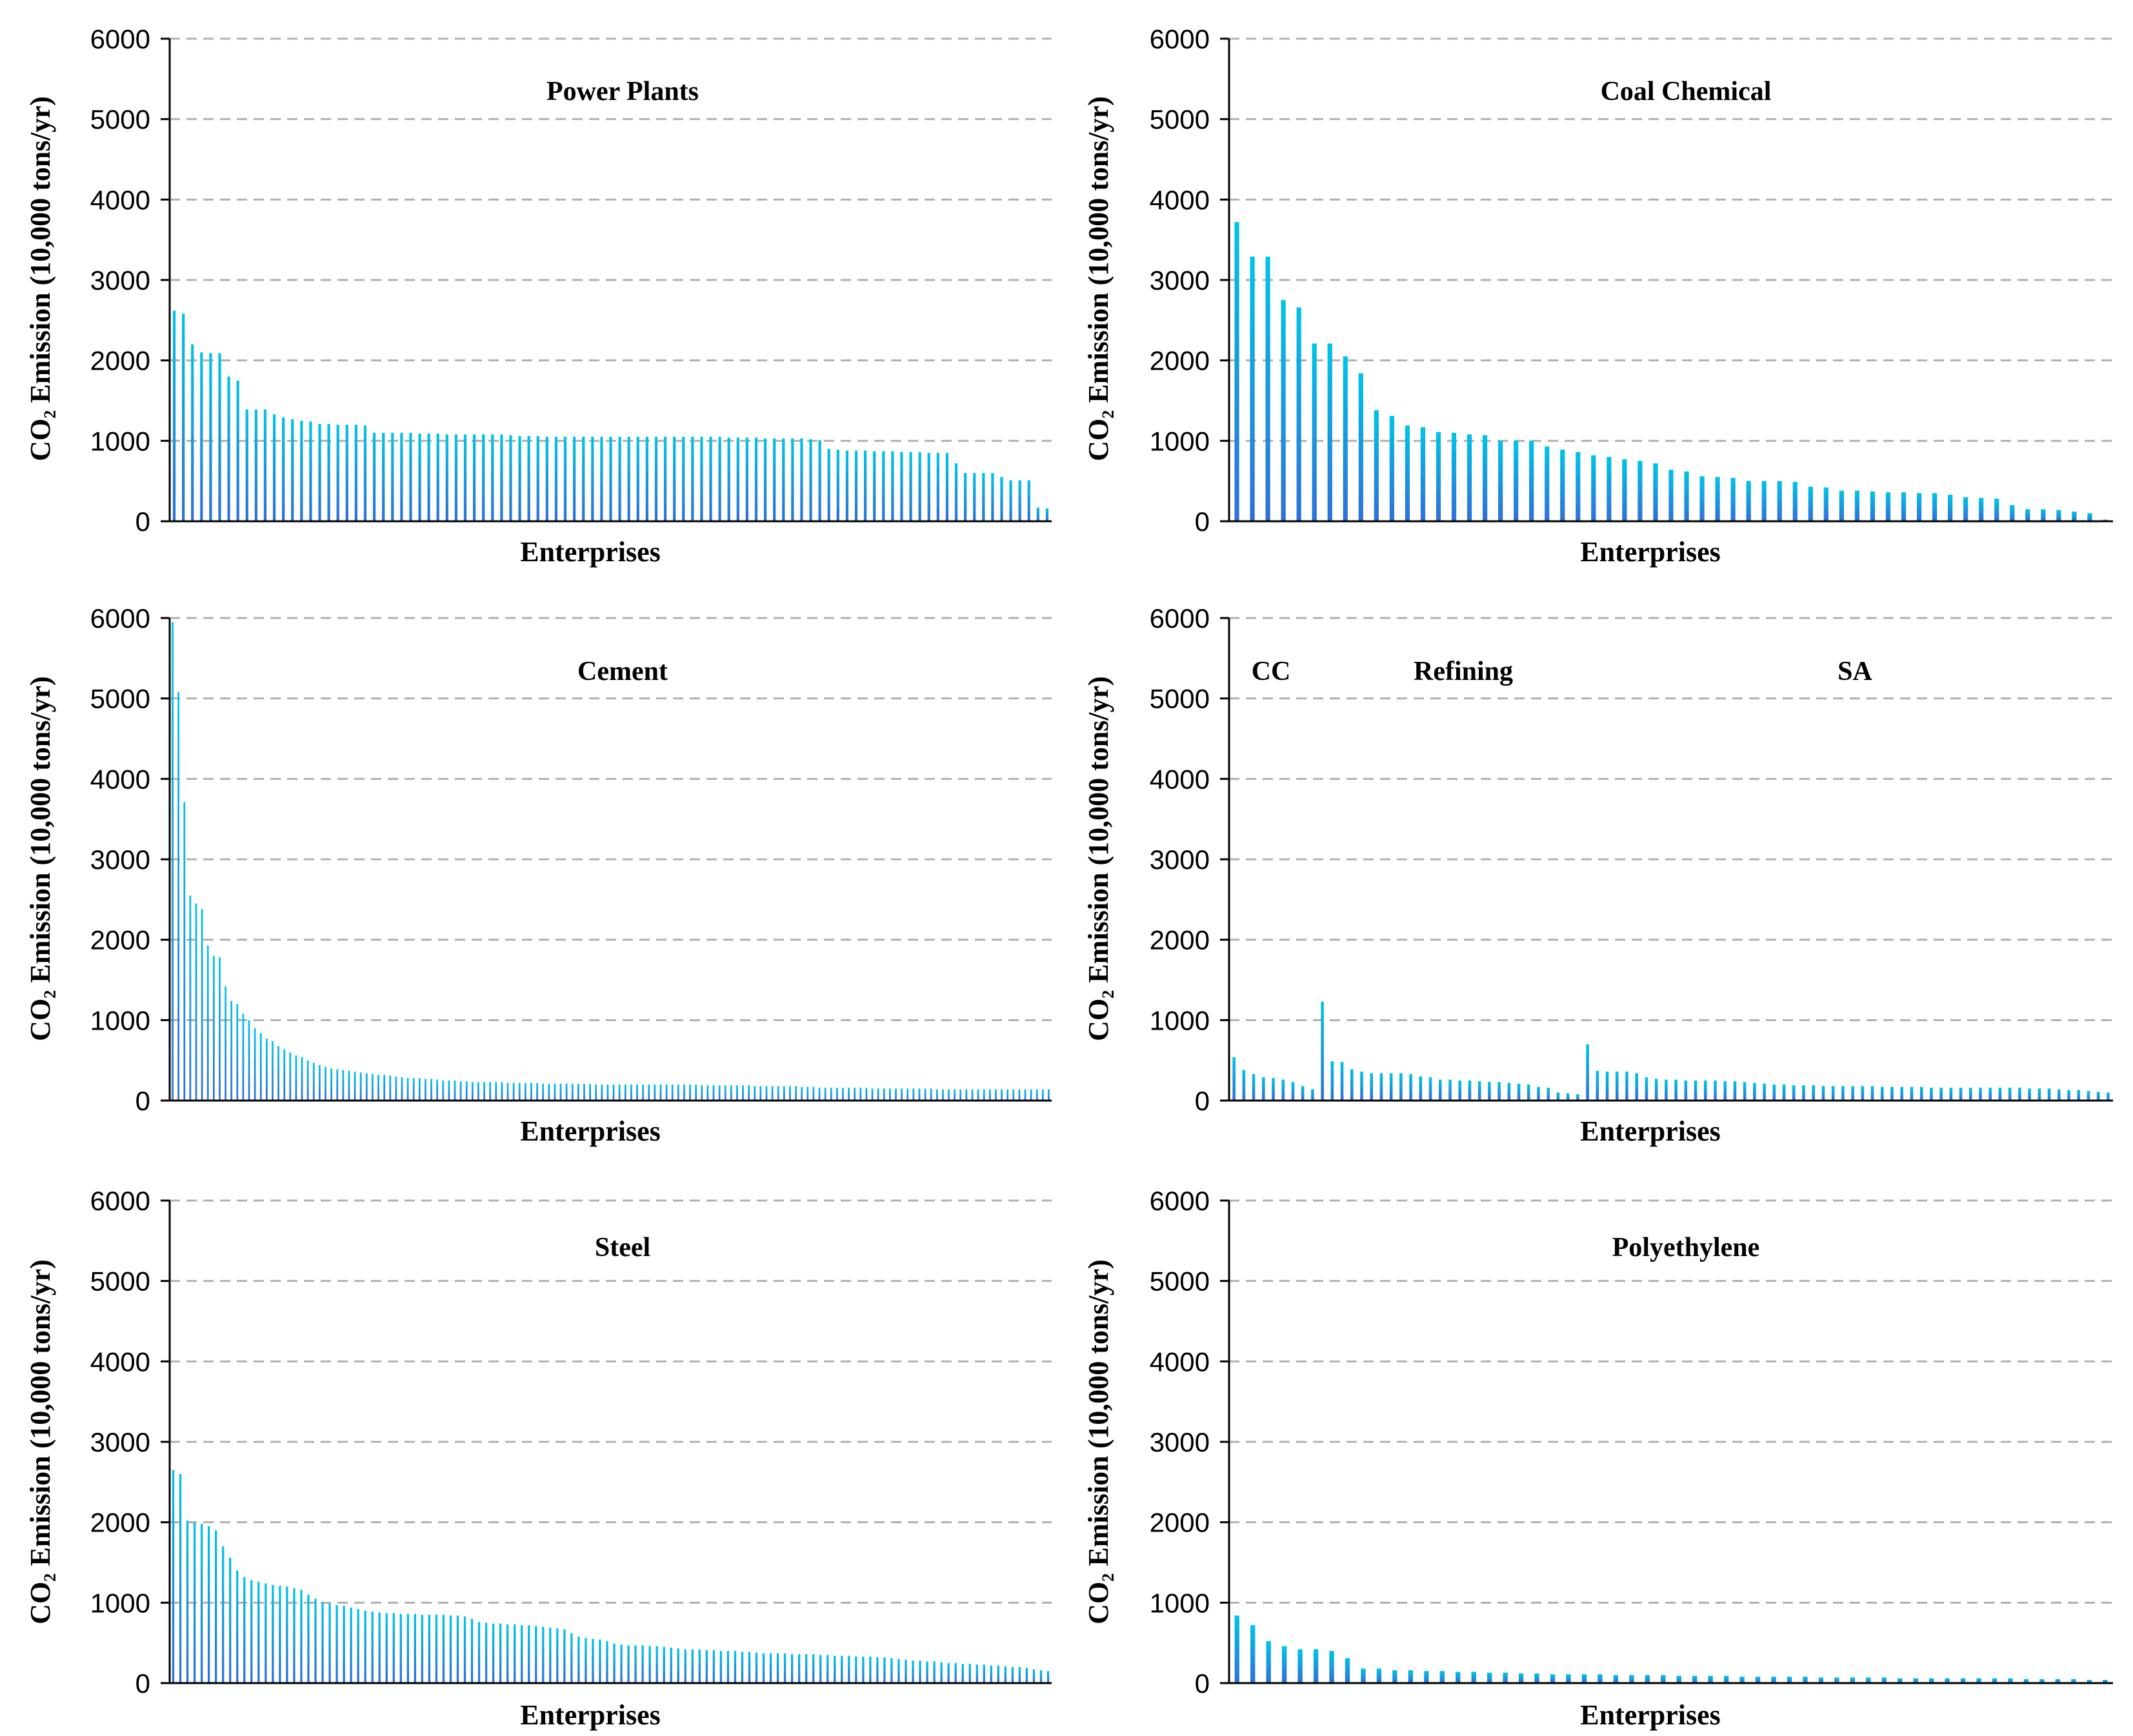  Describe the element at coordinates (1650, 1715) in the screenshot. I see `x-axis-label: Enterprises` at that location.